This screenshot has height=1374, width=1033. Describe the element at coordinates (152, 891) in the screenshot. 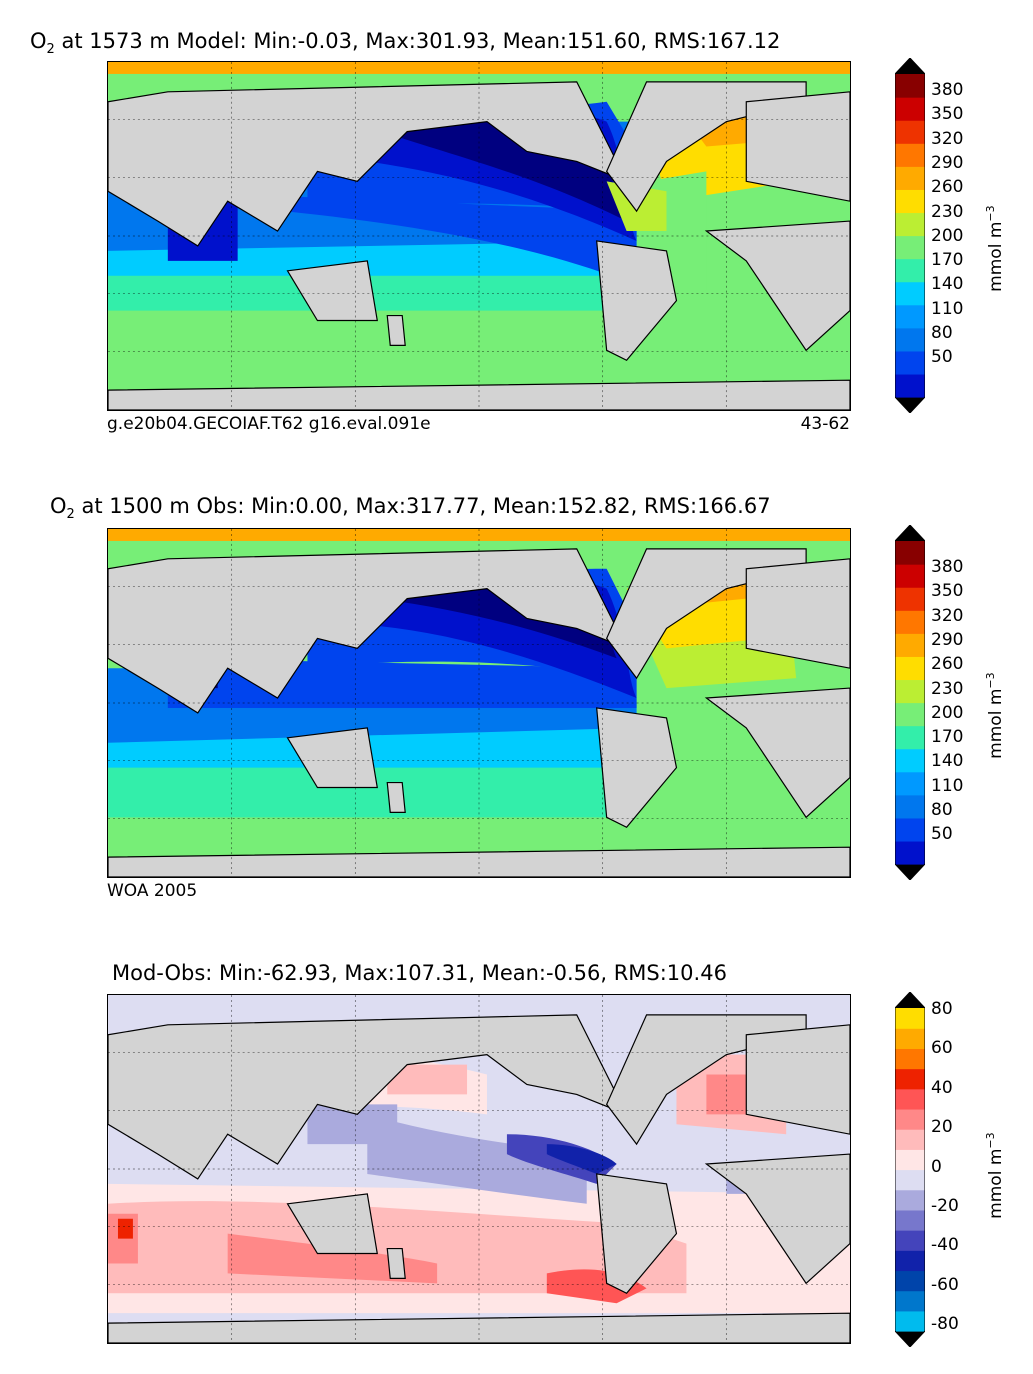

I see `footer-left: WOA 2005` at that location.